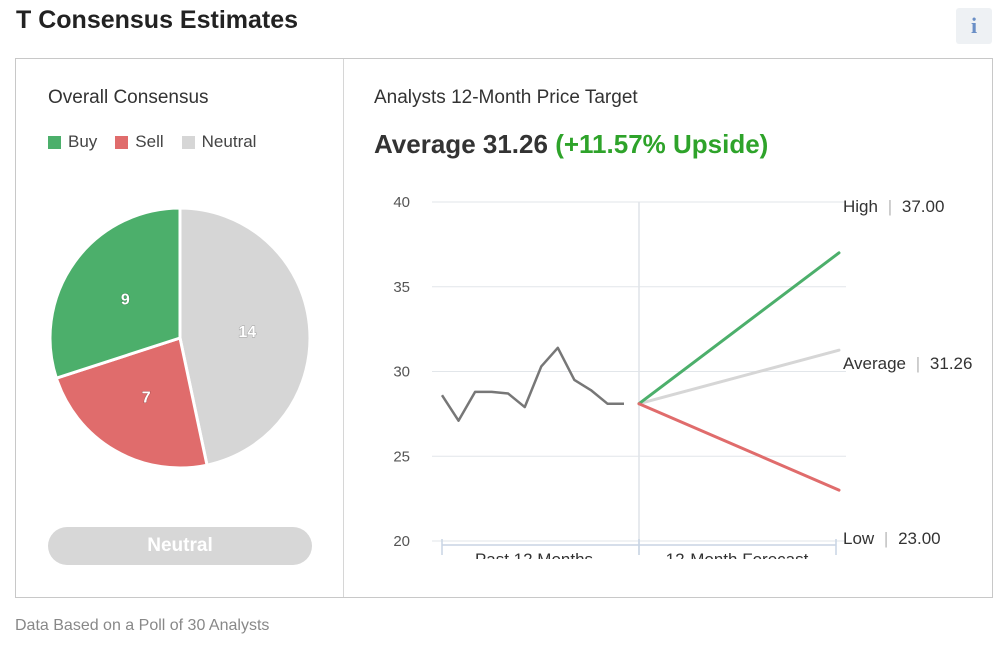 This screenshot has height=656, width=1007. Describe the element at coordinates (893, 206) in the screenshot. I see `high-label: High | 37.00` at that location.